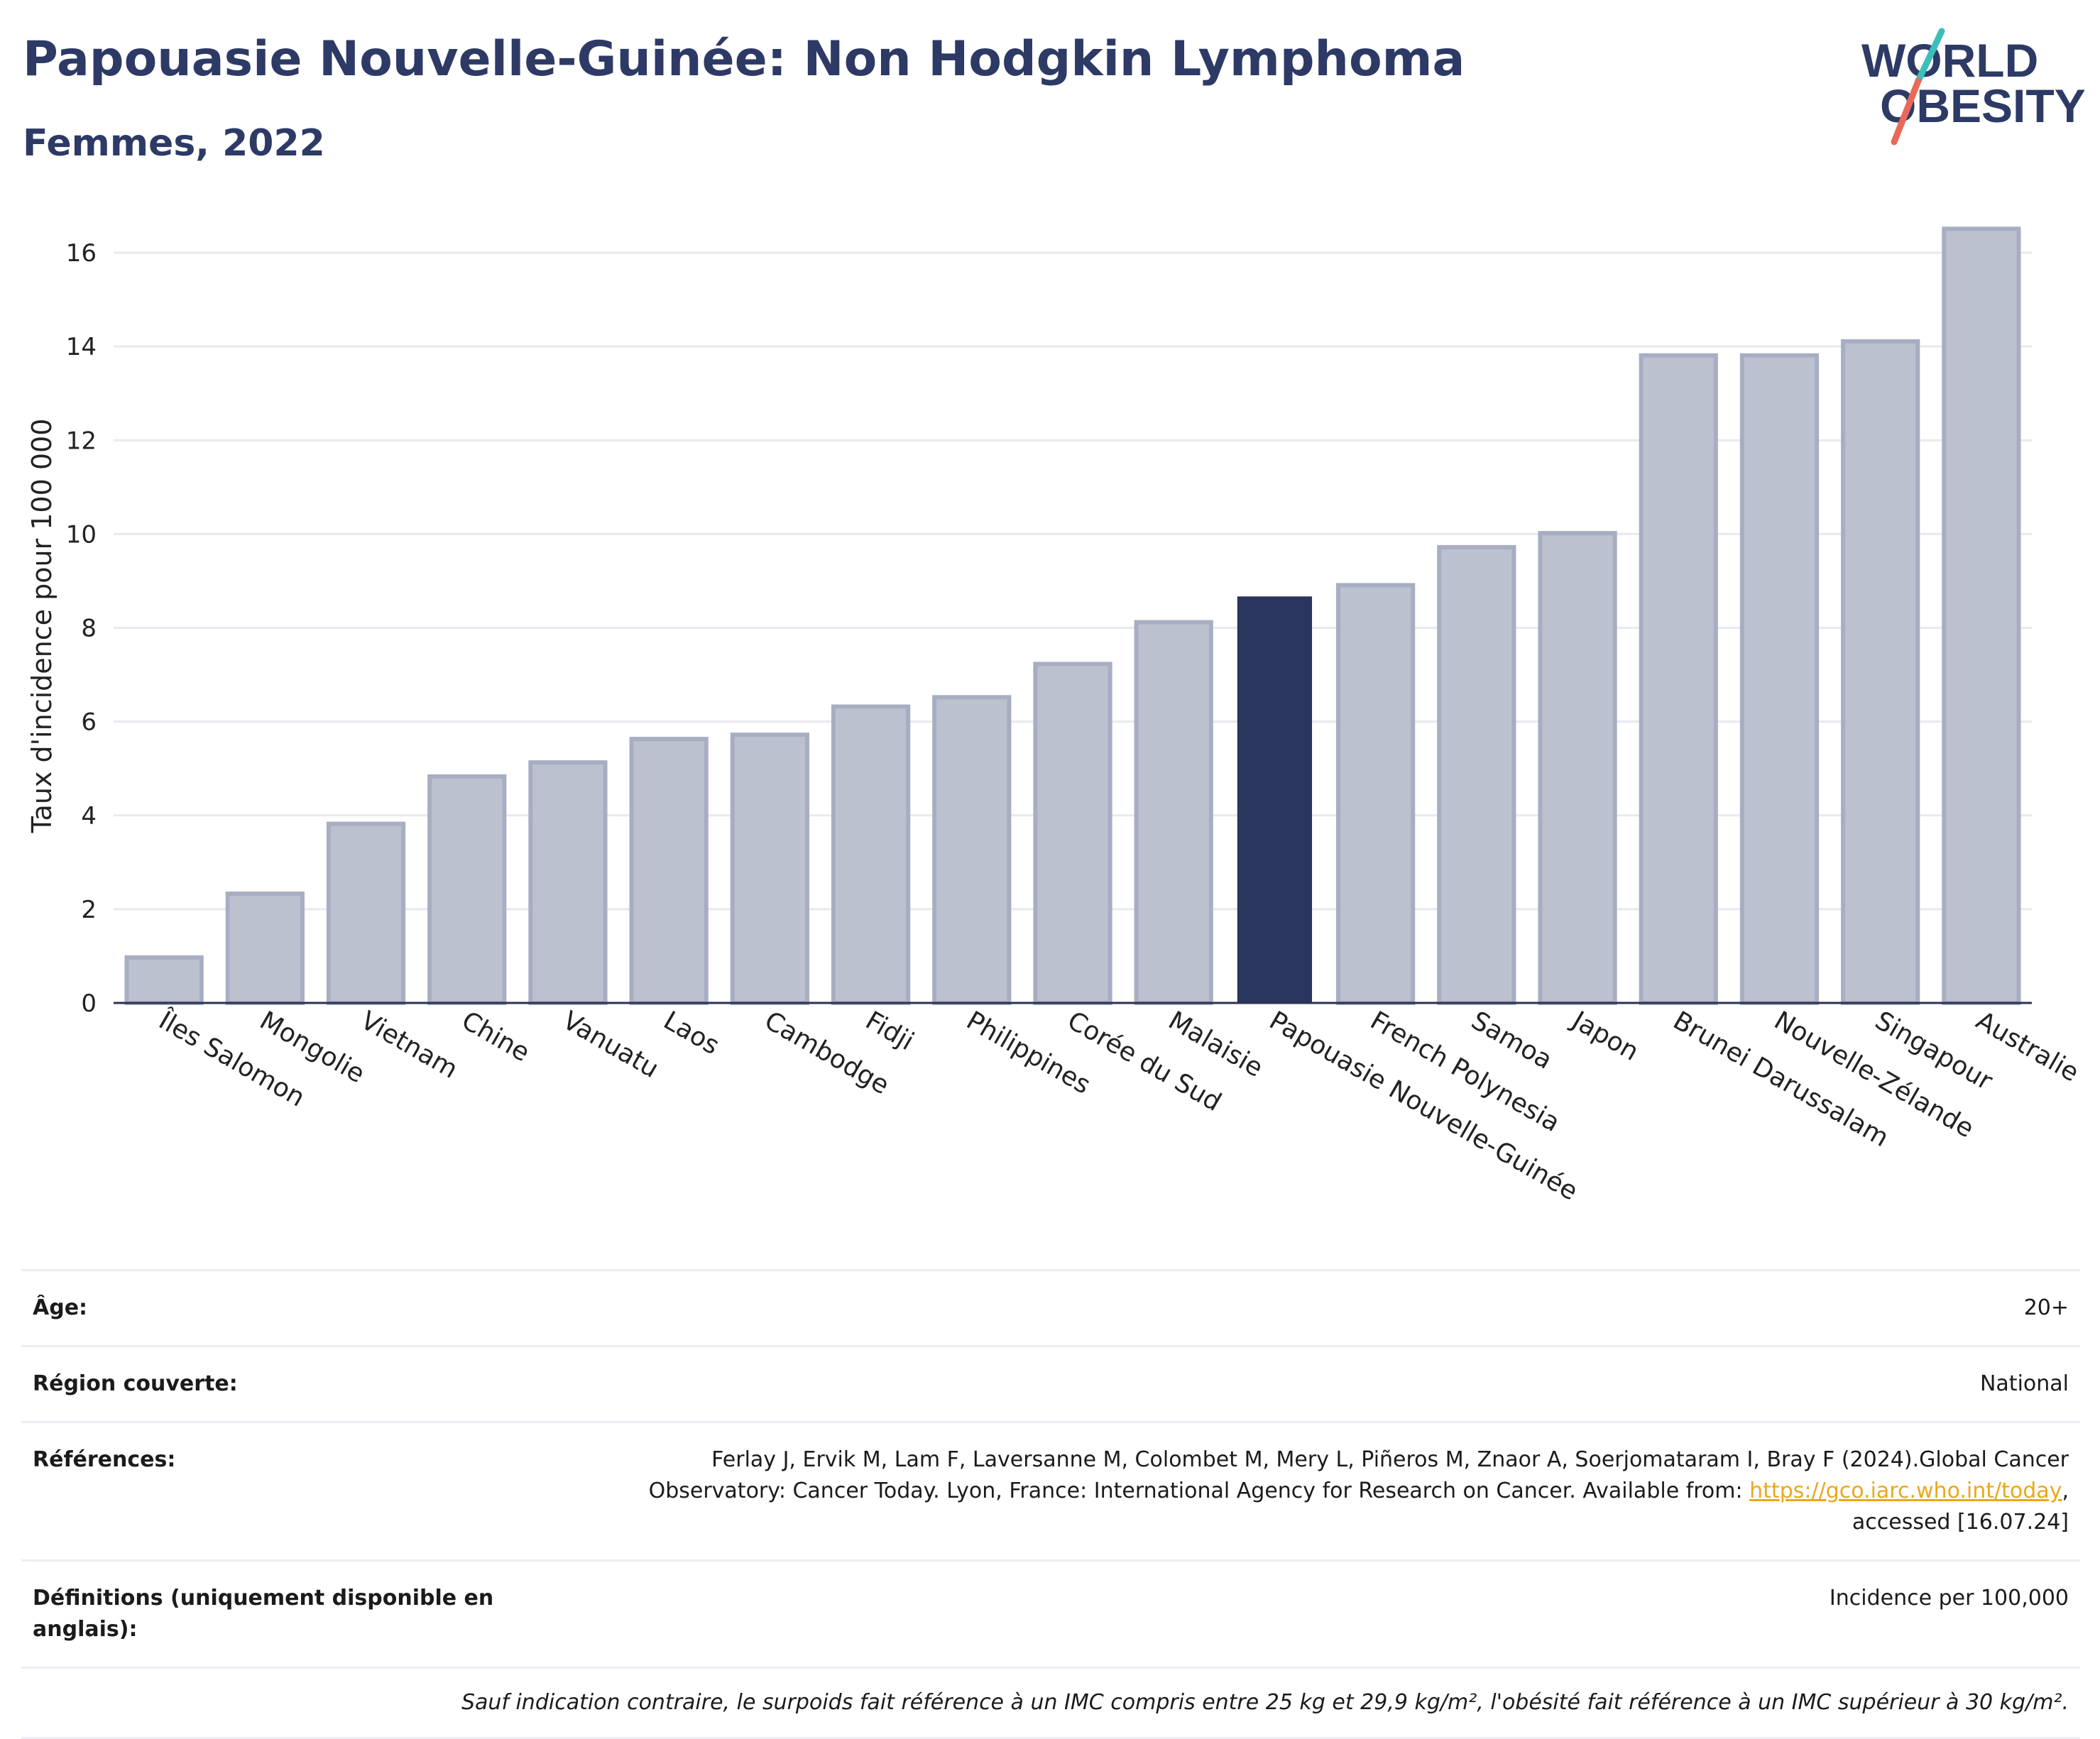 Image resolution: width=2100 pixels, height=1739 pixels. Describe the element at coordinates (1949, 1598) in the screenshot. I see `definitions-value: Incidence per 100,000` at that location.